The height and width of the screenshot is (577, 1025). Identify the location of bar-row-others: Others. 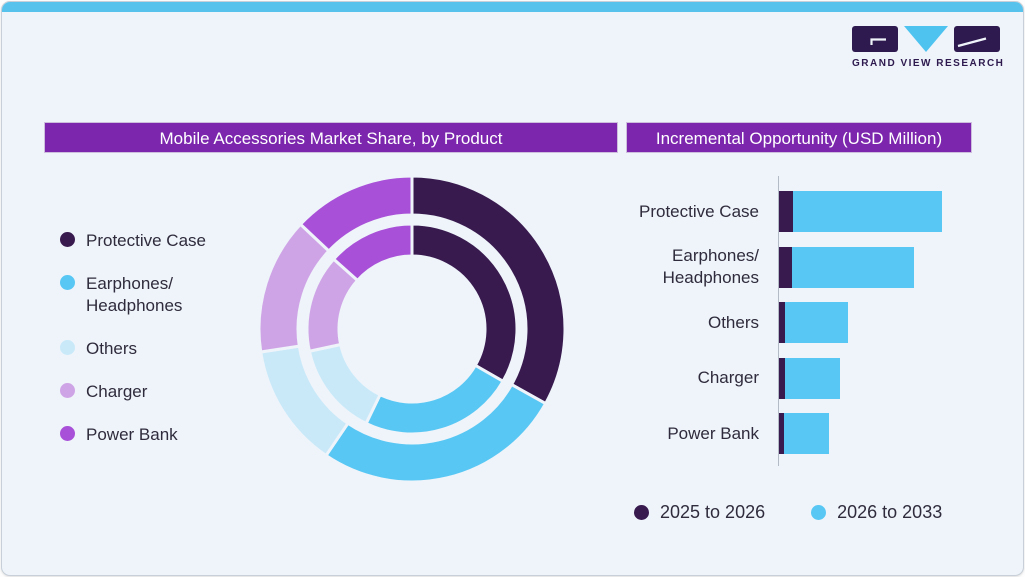
(802, 322).